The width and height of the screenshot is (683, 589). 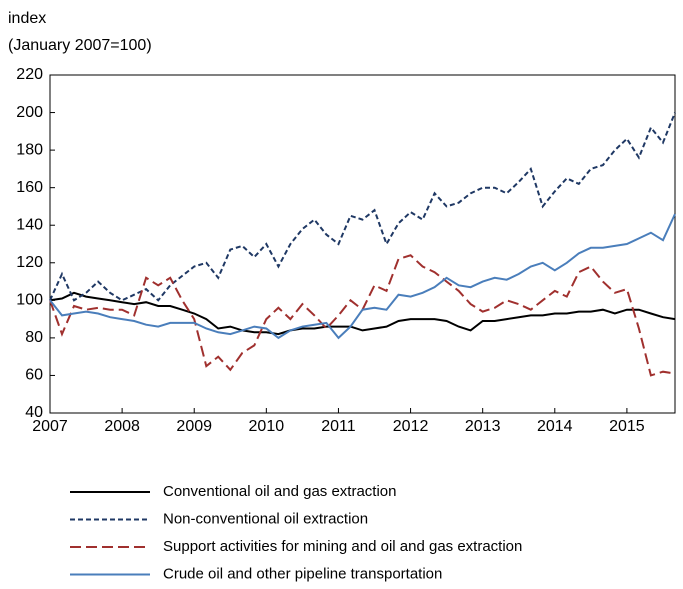 I want to click on x-tick-label: 2011, so click(x=338, y=426).